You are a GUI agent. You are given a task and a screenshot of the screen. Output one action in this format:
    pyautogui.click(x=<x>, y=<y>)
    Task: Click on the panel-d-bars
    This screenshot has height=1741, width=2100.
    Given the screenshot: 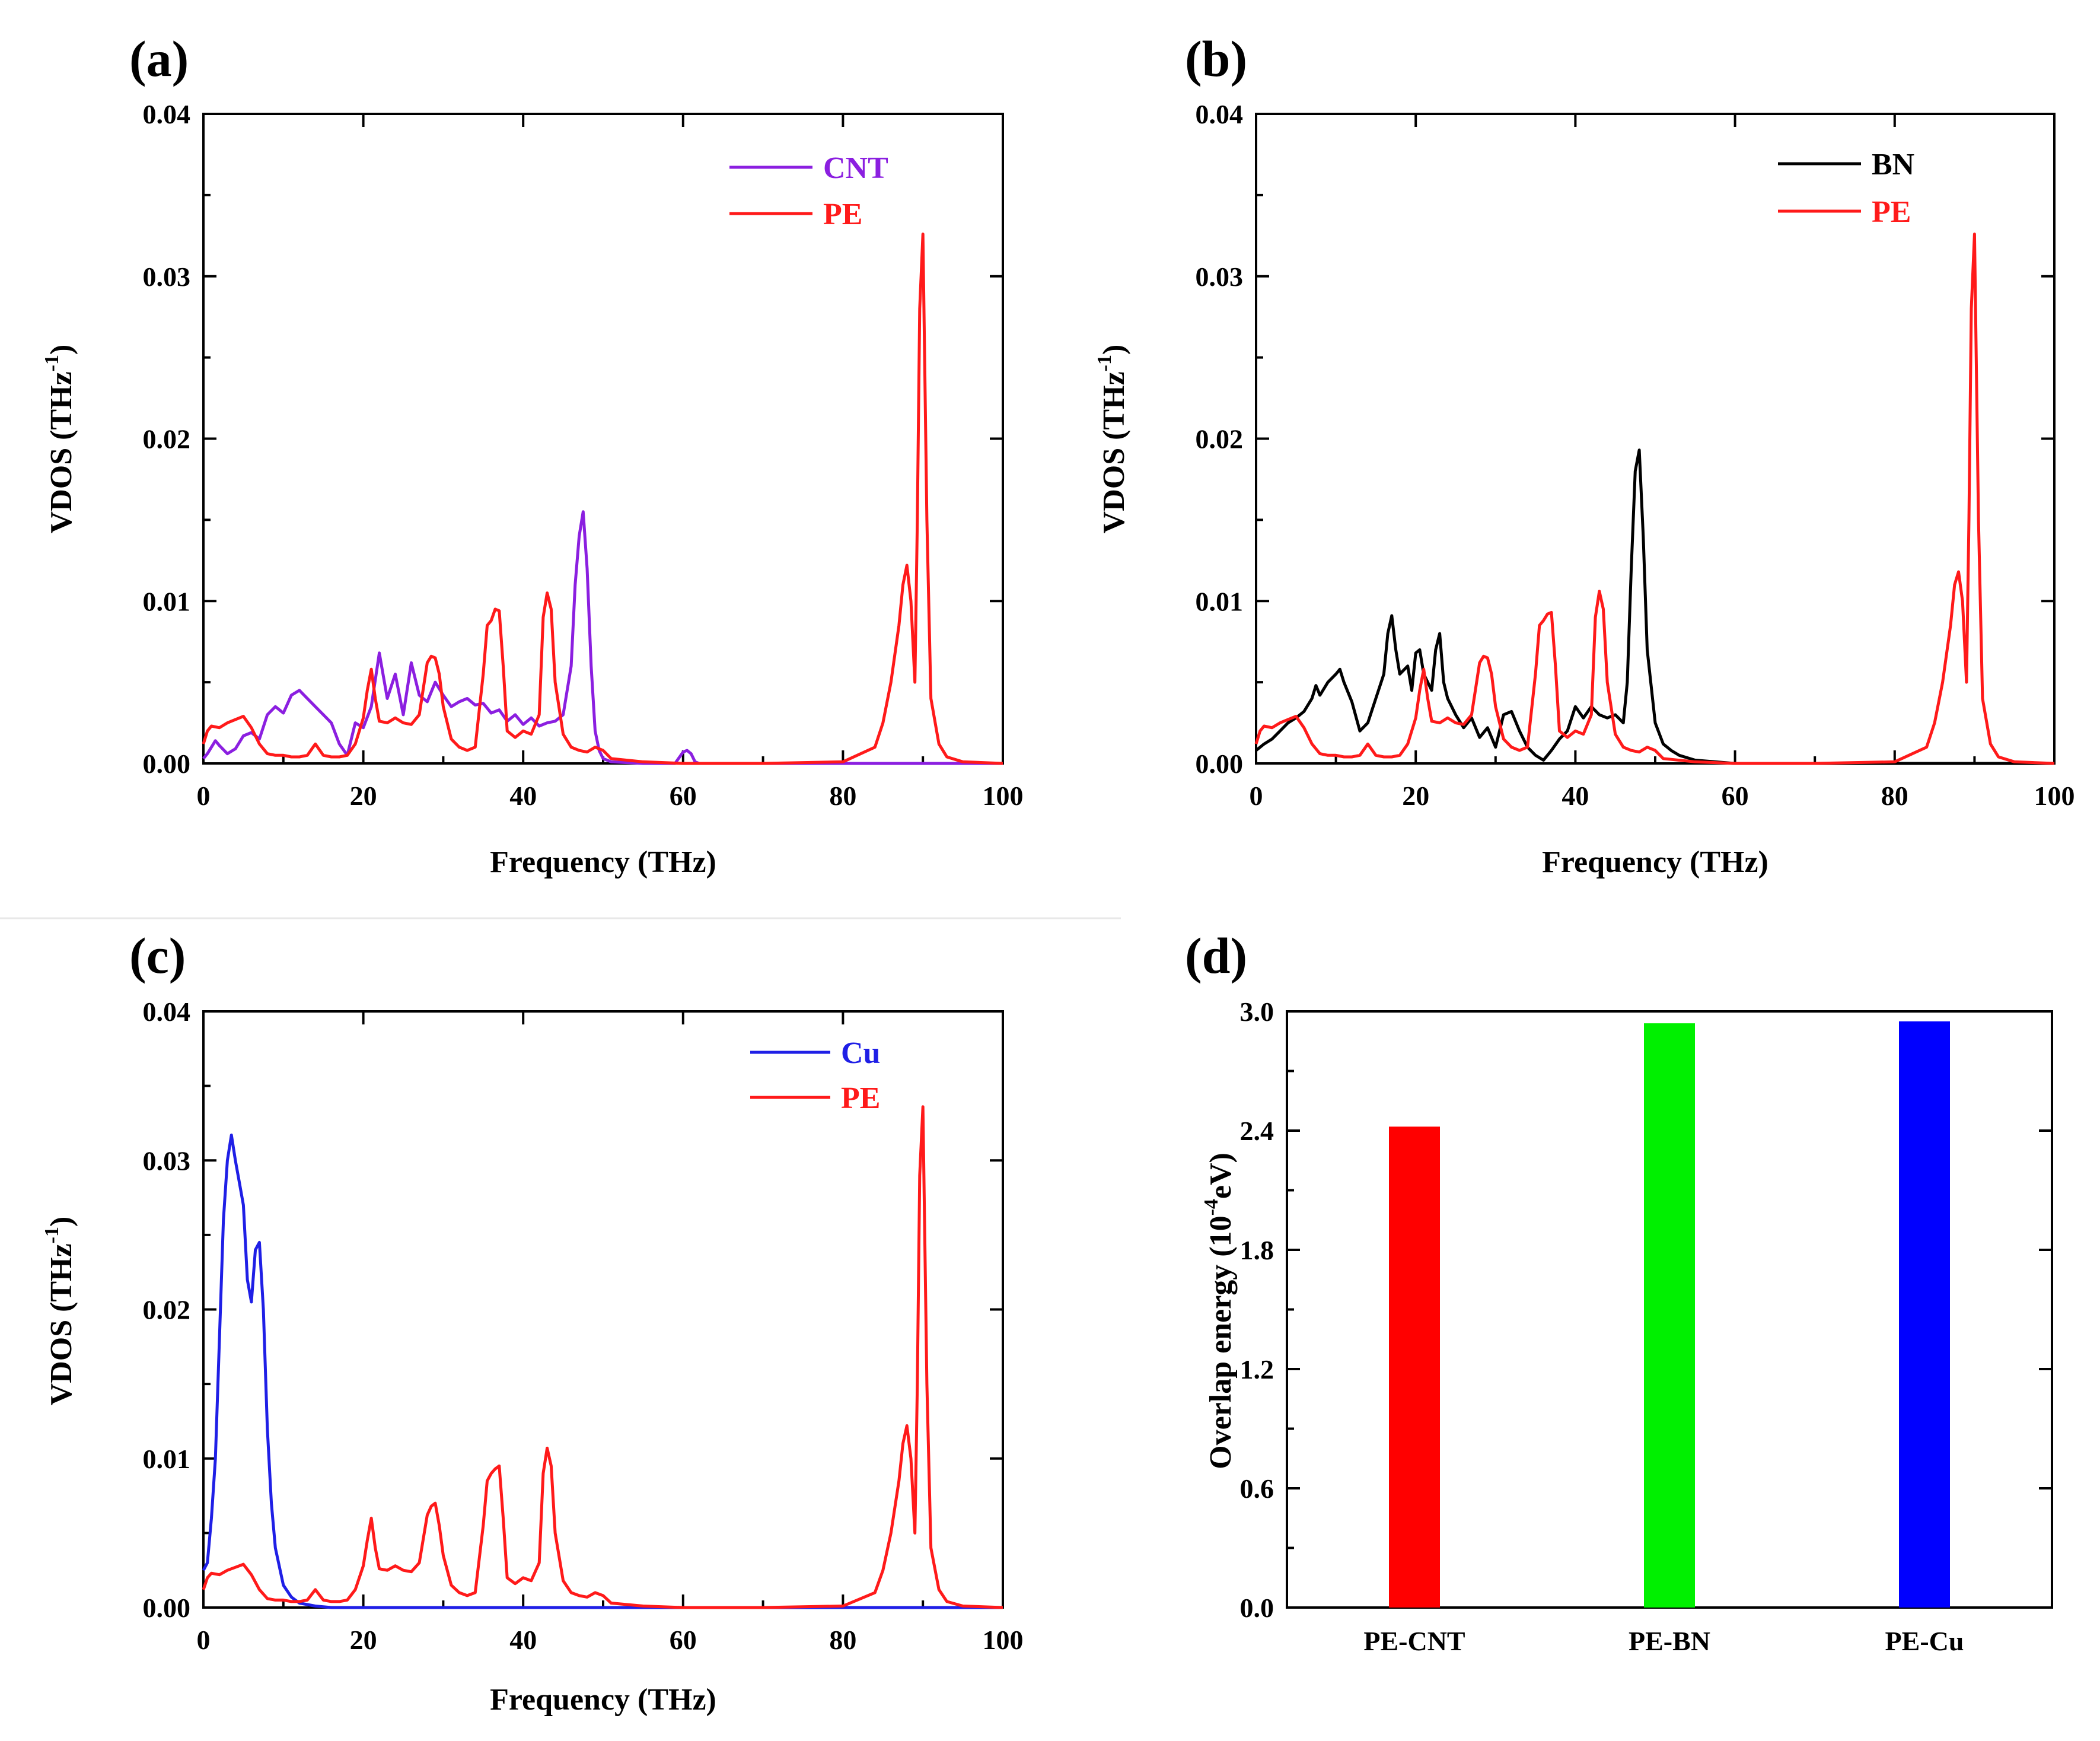 What is the action you would take?
    pyautogui.click(x=1670, y=1314)
    